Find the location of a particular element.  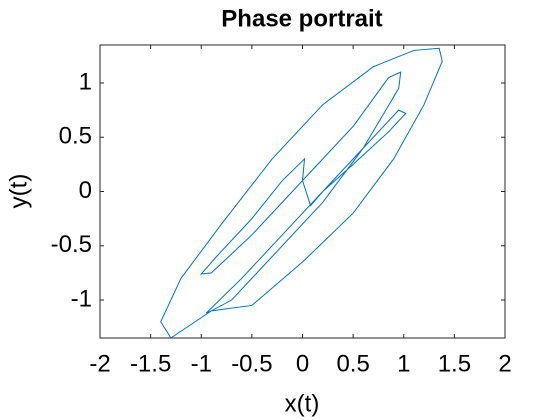

x-tick-label: 1 is located at coordinates (403, 363).